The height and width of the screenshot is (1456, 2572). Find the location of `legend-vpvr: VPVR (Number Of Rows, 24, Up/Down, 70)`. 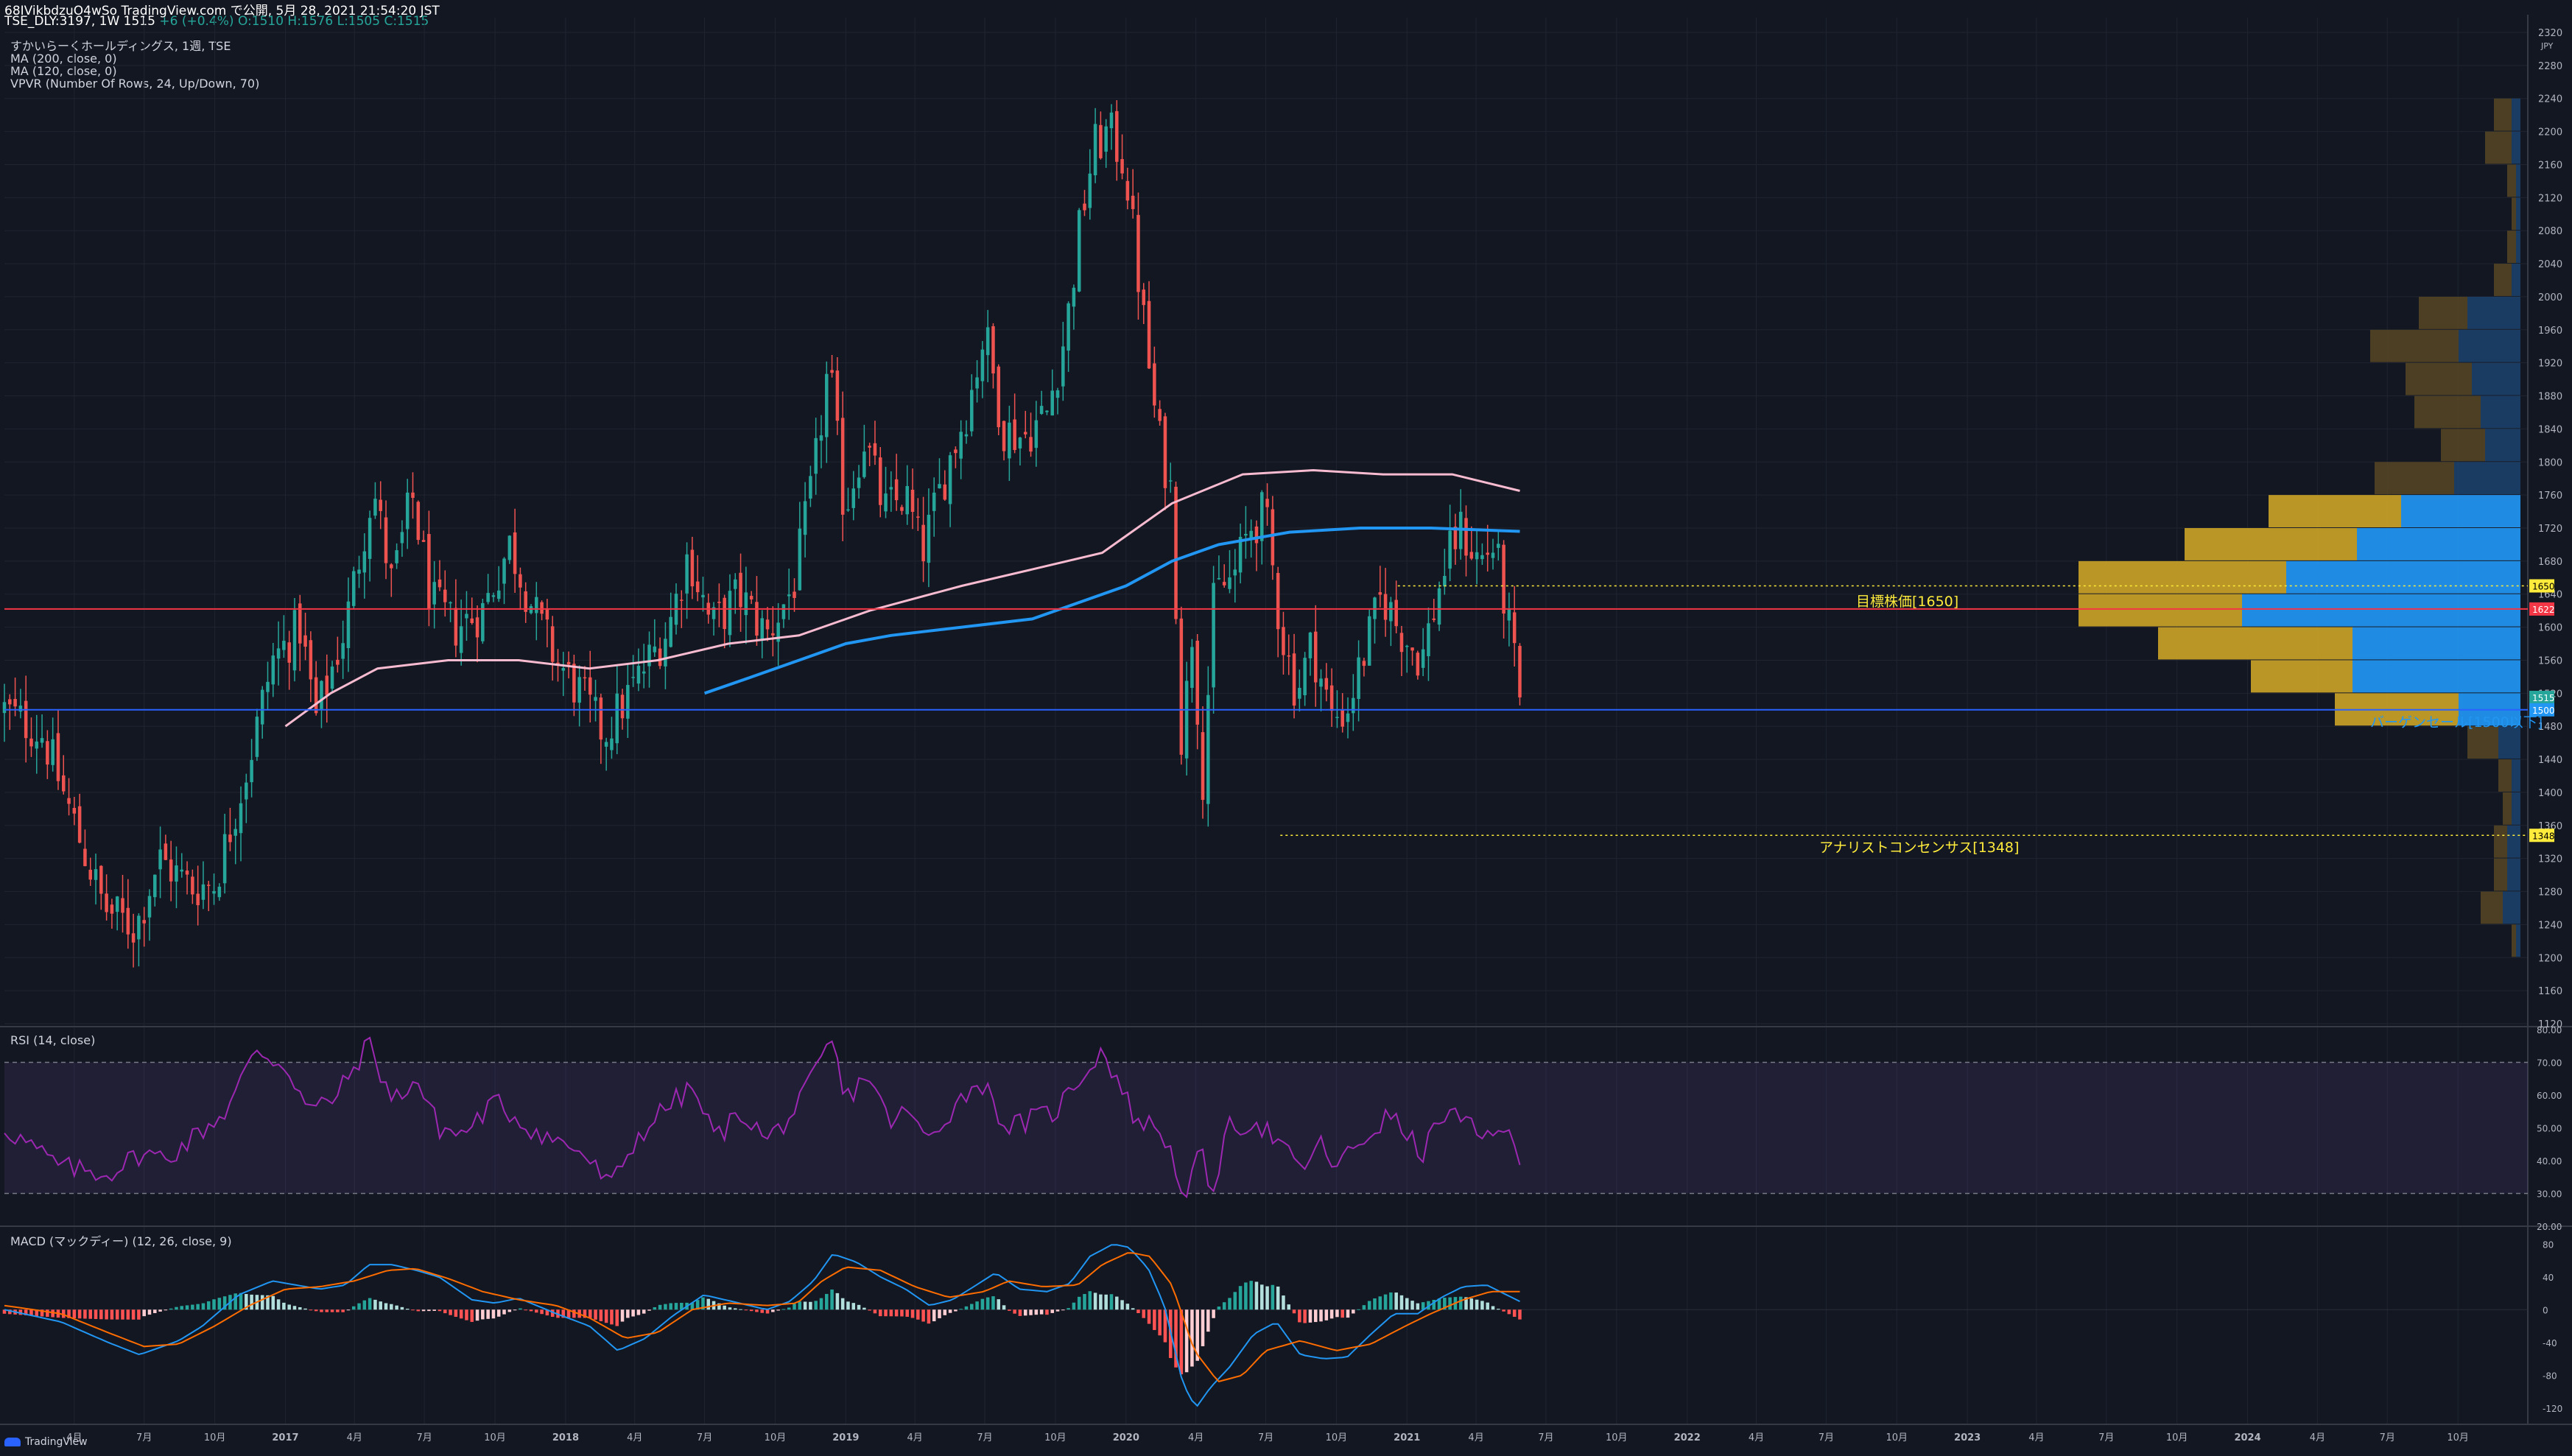

legend-vpvr: VPVR (Number Of Rows, 24, Up/Down, 70) is located at coordinates (135, 84).